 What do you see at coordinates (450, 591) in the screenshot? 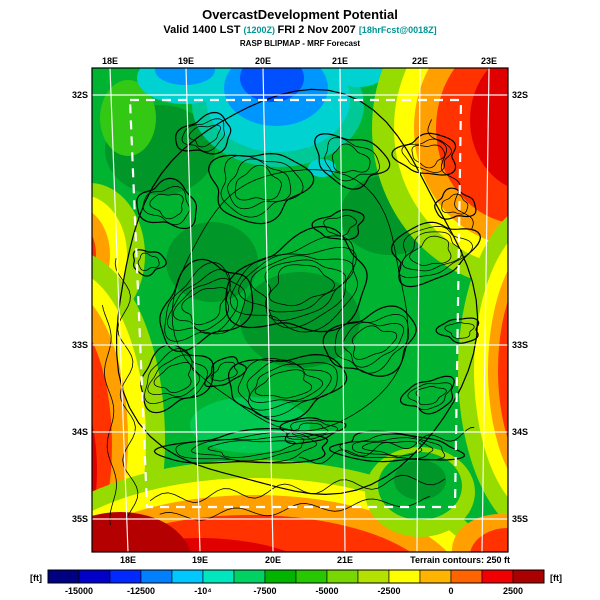
I see `colorbar-tick-label: 0` at bounding box center [450, 591].